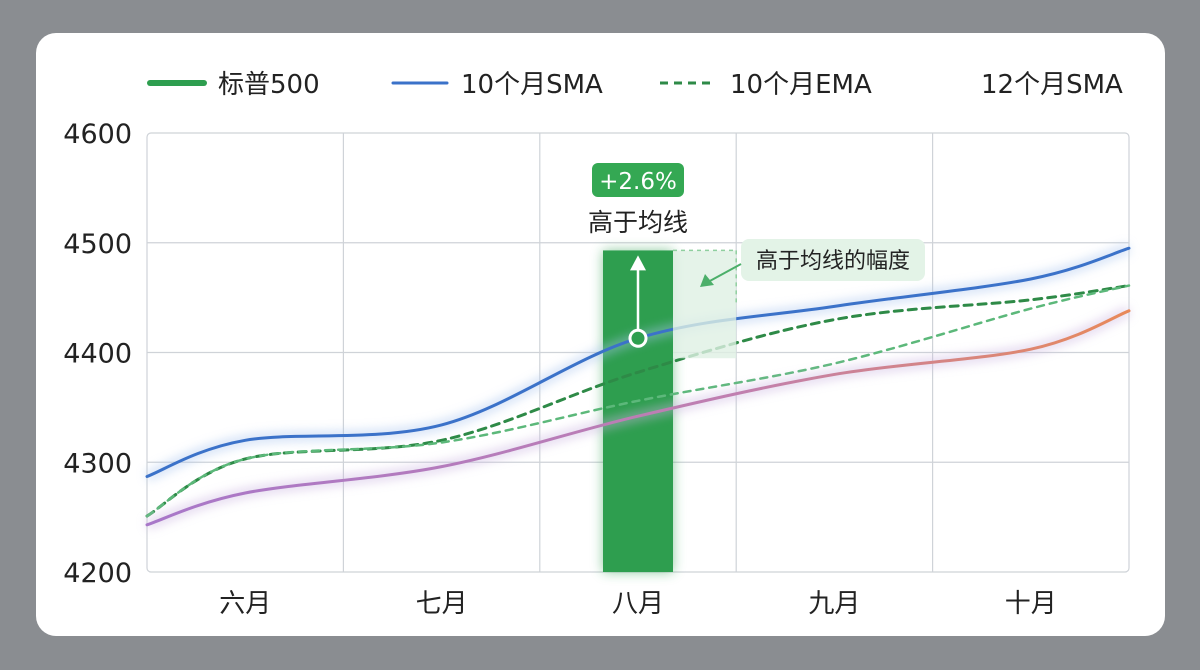  I want to click on y-tick-label: 4600, so click(97, 134).